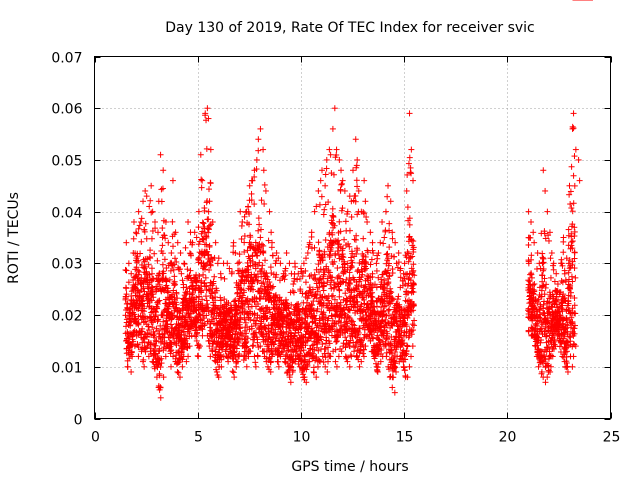  Describe the element at coordinates (14, 238) in the screenshot. I see `y-axis-label: ROTI / TECUs` at that location.